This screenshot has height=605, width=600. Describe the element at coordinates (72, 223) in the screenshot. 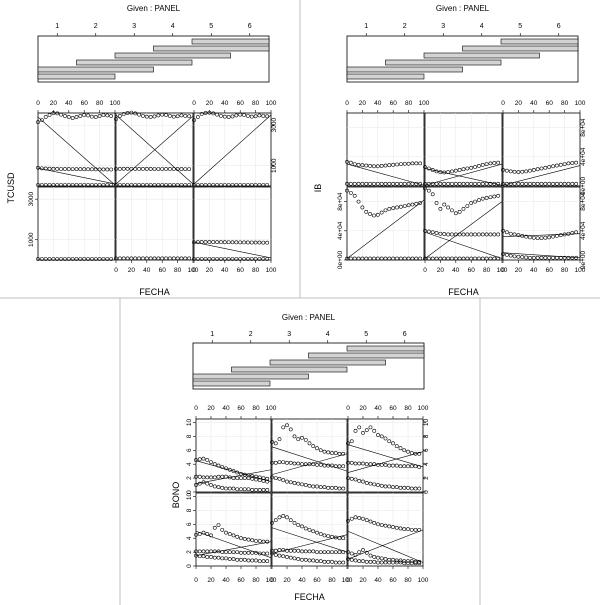

I see `scatter-panel-4: 1000 3000` at that location.